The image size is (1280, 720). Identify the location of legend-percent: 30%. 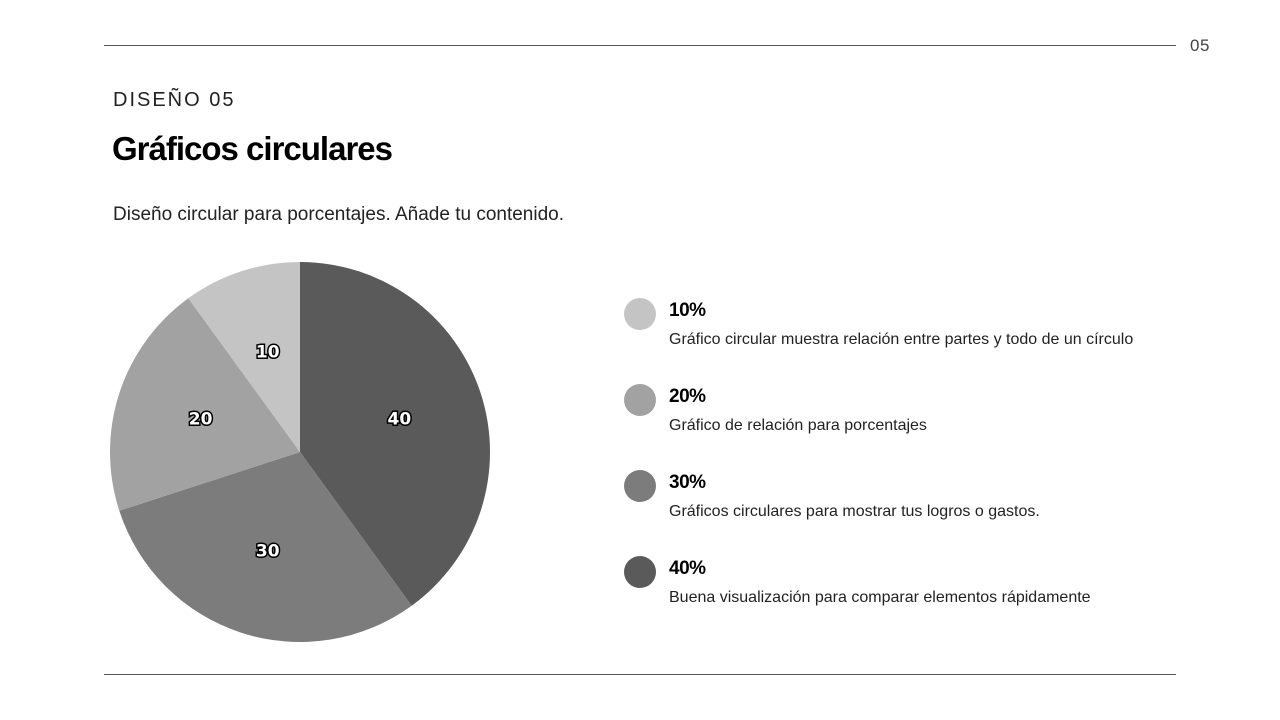
(687, 482).